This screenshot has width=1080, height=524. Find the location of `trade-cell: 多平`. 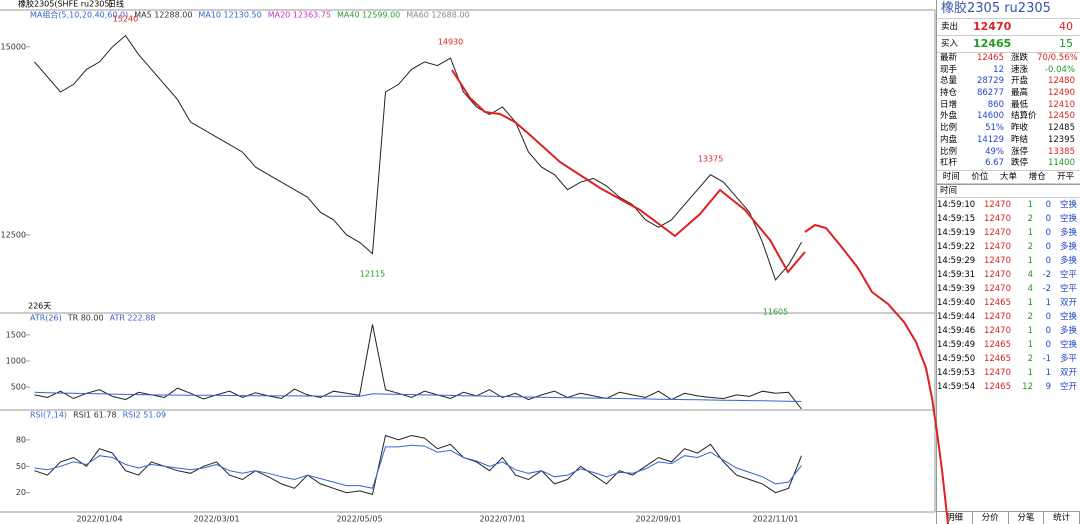

trade-cell: 多平 is located at coordinates (1068, 358).